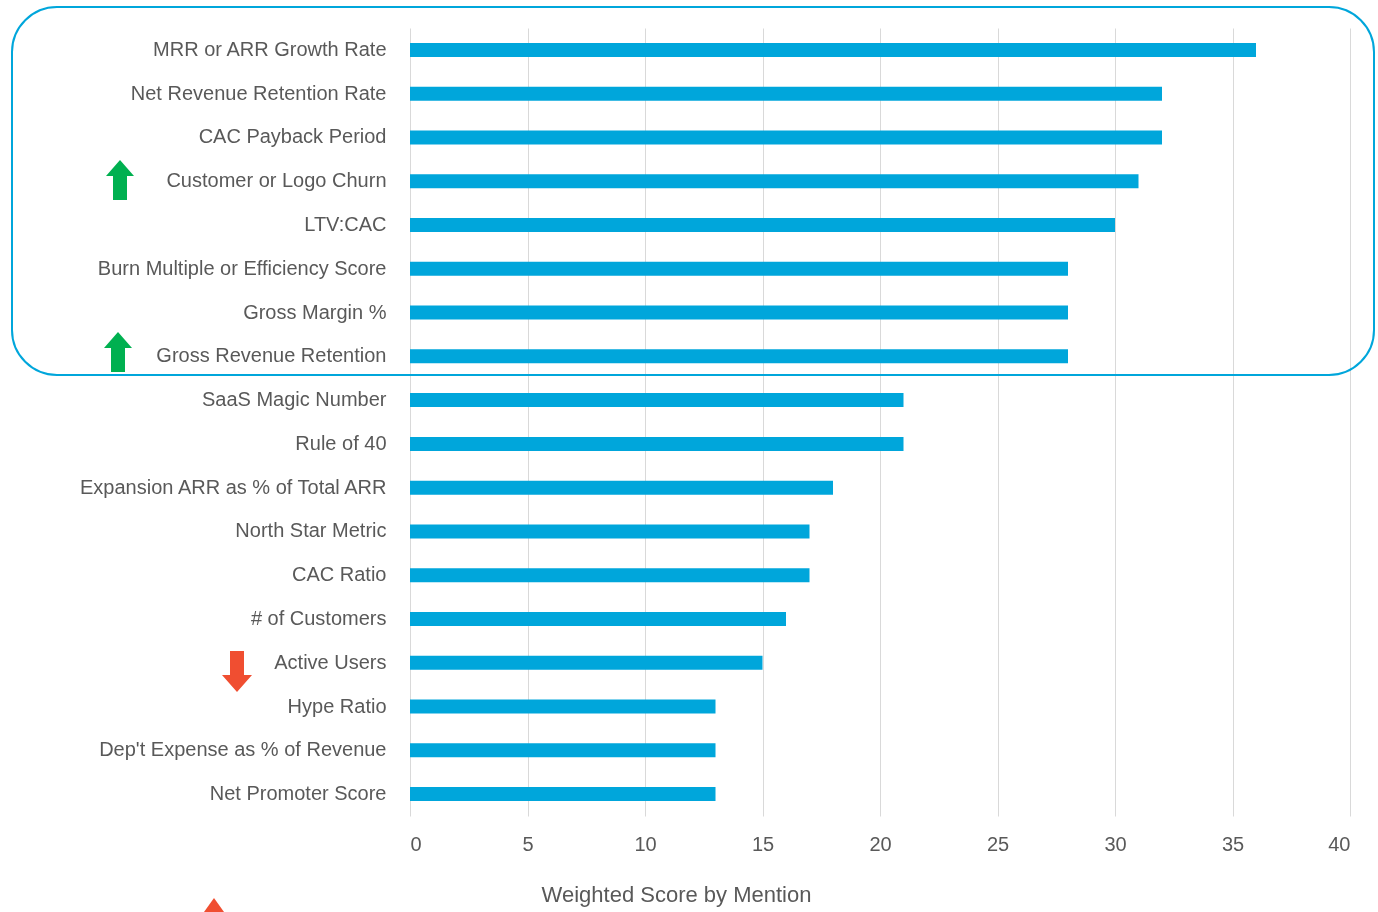  Describe the element at coordinates (242, 267) in the screenshot. I see `y-tick-label: Burn Multiple or Efficiency Score` at that location.